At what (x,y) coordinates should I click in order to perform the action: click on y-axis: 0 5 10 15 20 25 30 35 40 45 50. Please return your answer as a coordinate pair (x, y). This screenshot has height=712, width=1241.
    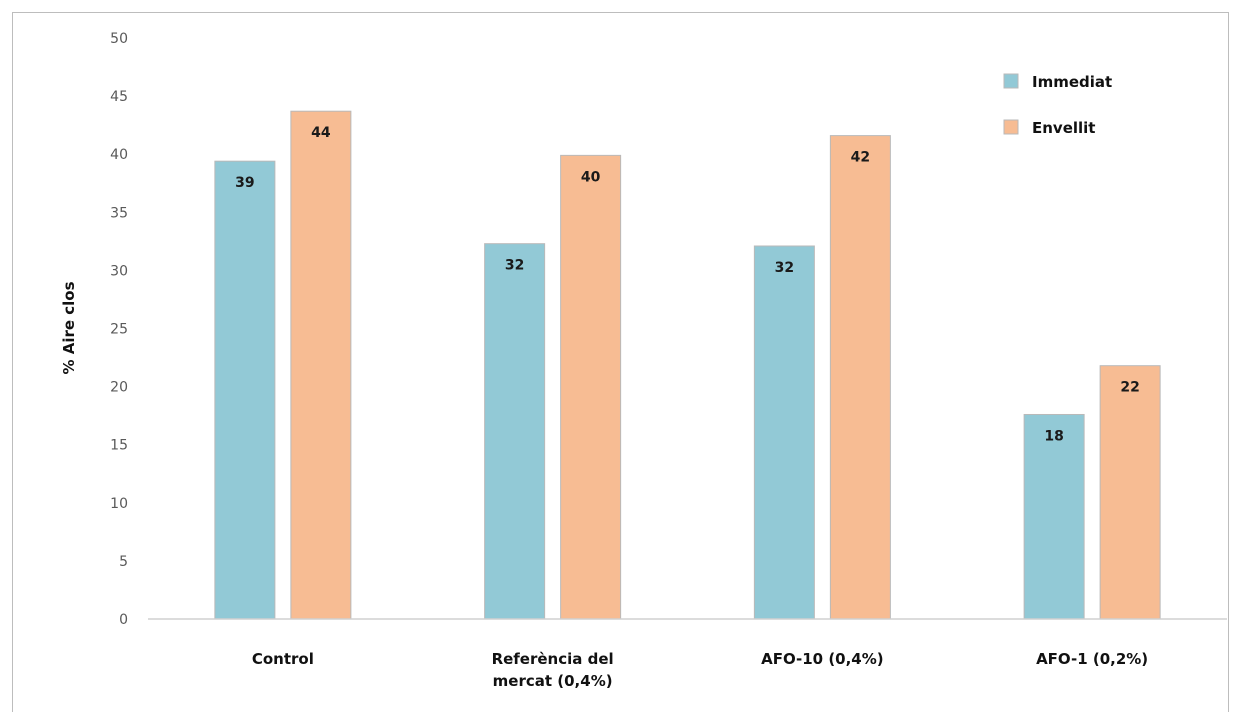
    Looking at the image, I should click on (119, 329).